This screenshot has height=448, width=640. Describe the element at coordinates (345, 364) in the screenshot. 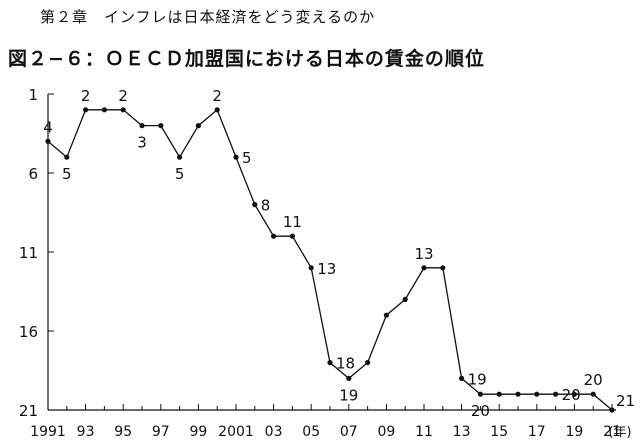

I see `data-label: 18` at that location.